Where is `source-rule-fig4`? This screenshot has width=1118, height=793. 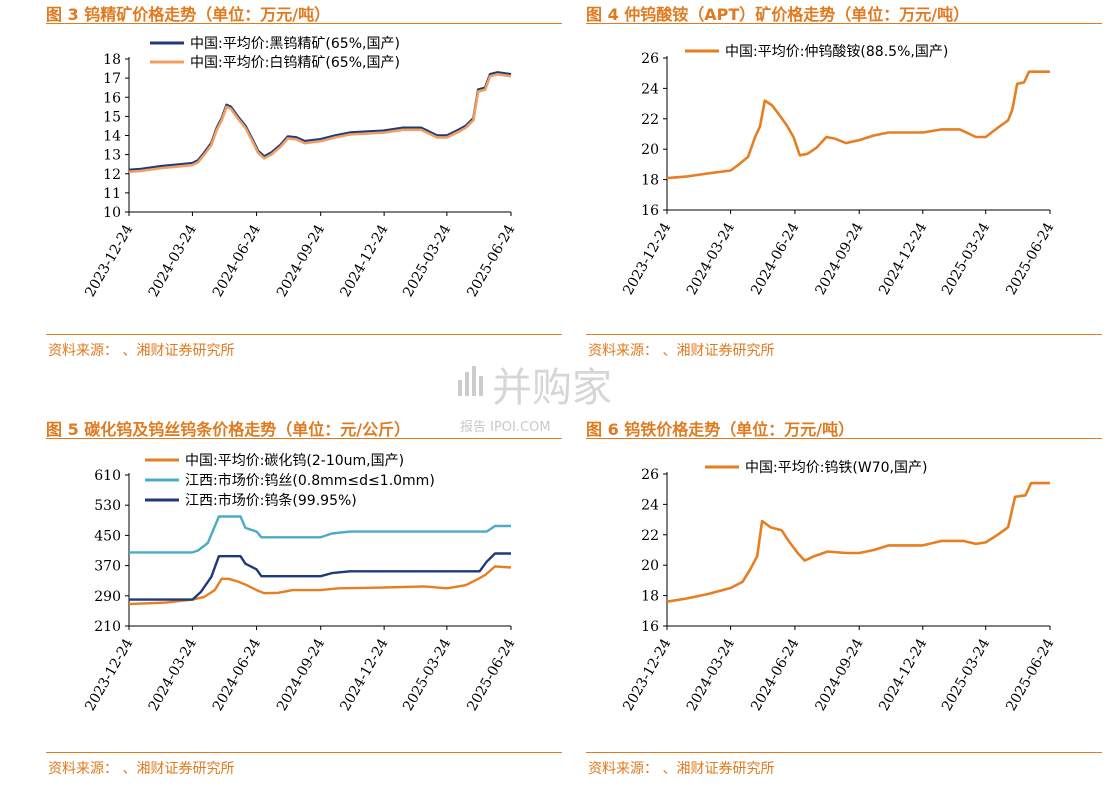 source-rule-fig4 is located at coordinates (844, 334).